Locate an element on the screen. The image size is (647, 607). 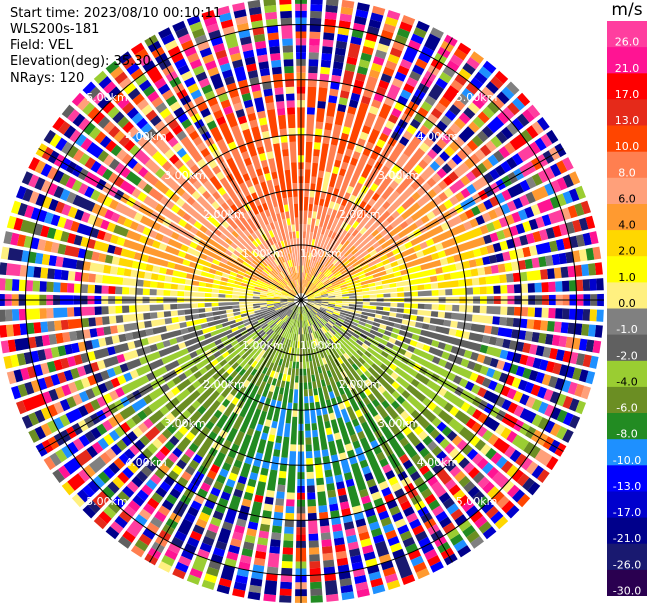
colorbar-tick-label: 21.0 is located at coordinates (627, 68).